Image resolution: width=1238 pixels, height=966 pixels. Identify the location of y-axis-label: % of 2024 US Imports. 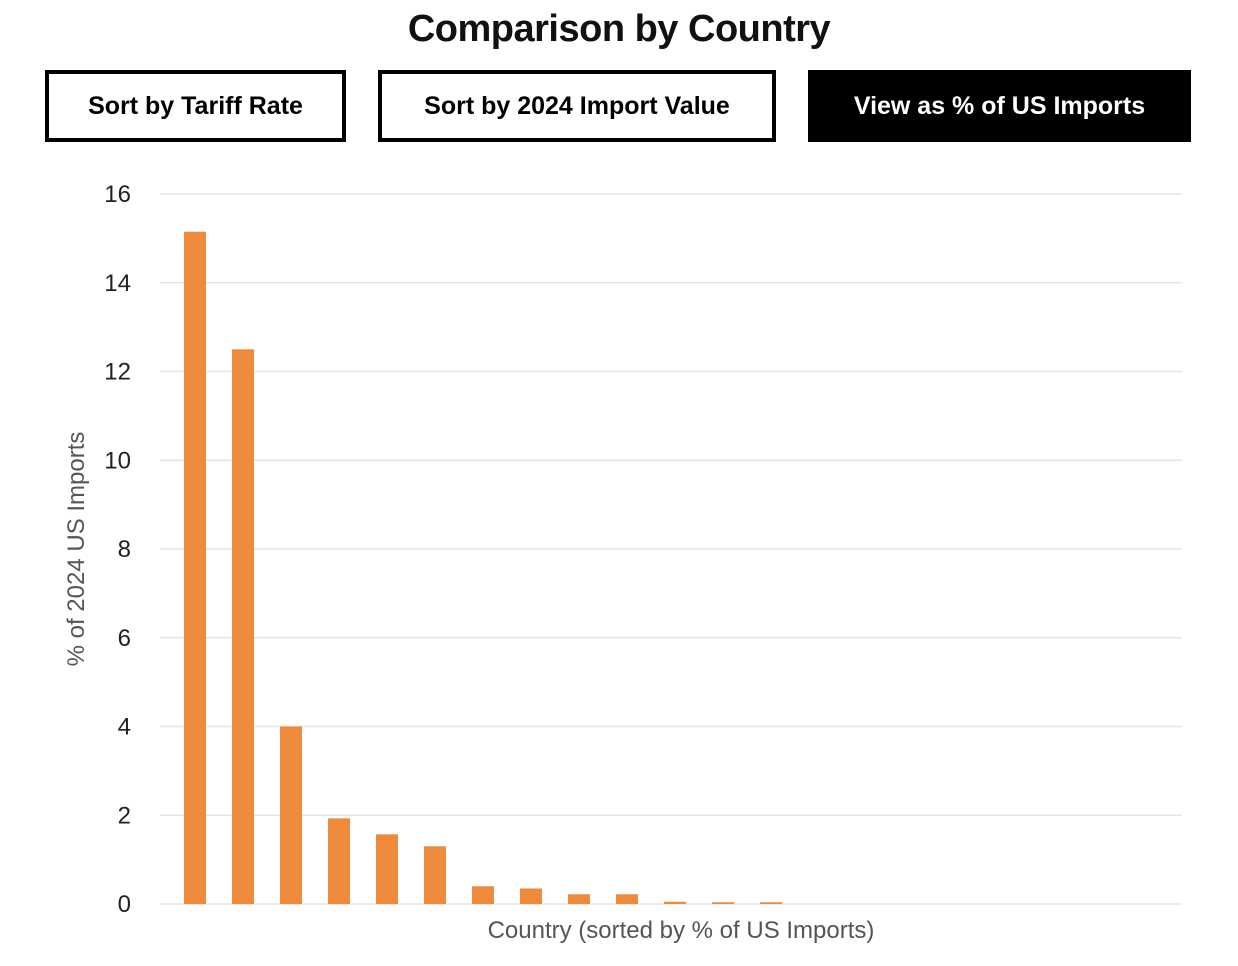
(76, 549).